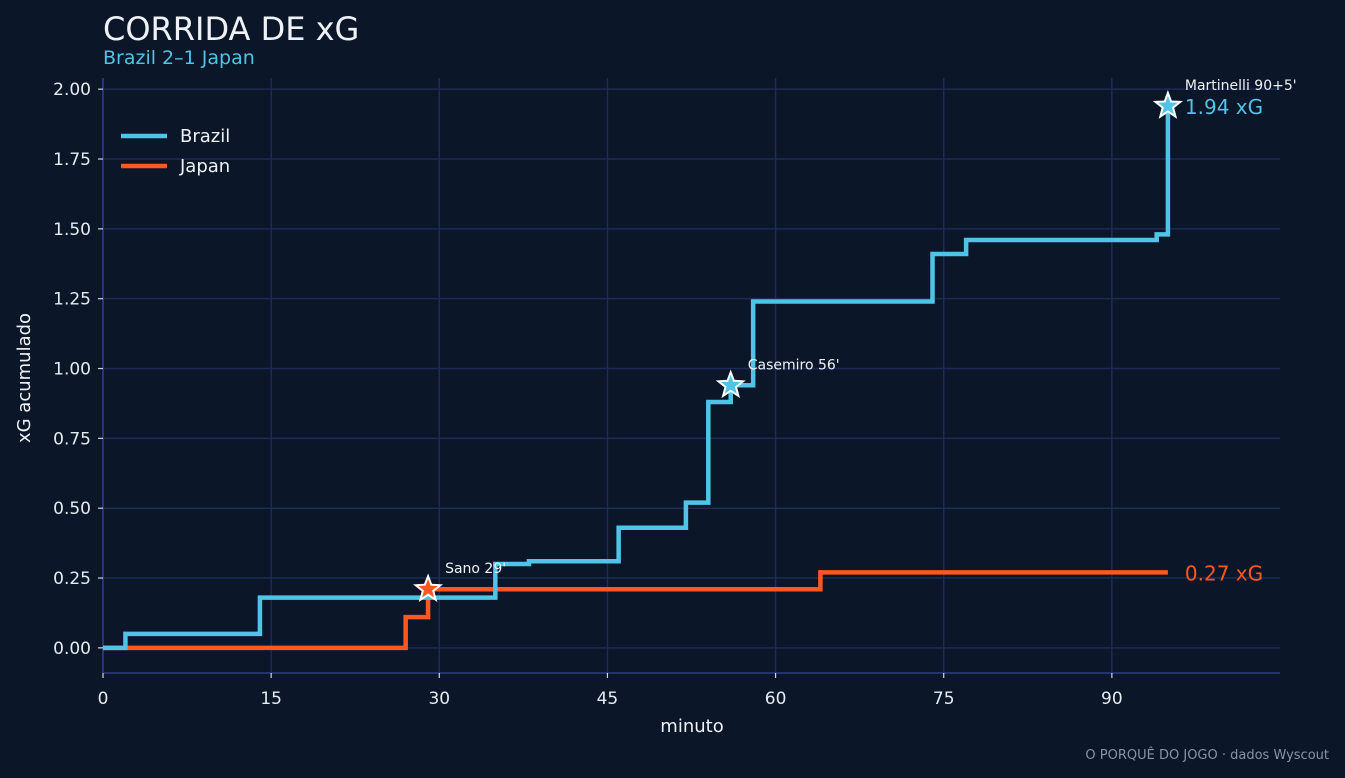  What do you see at coordinates (944, 699) in the screenshot?
I see `x-tick-label: 75` at bounding box center [944, 699].